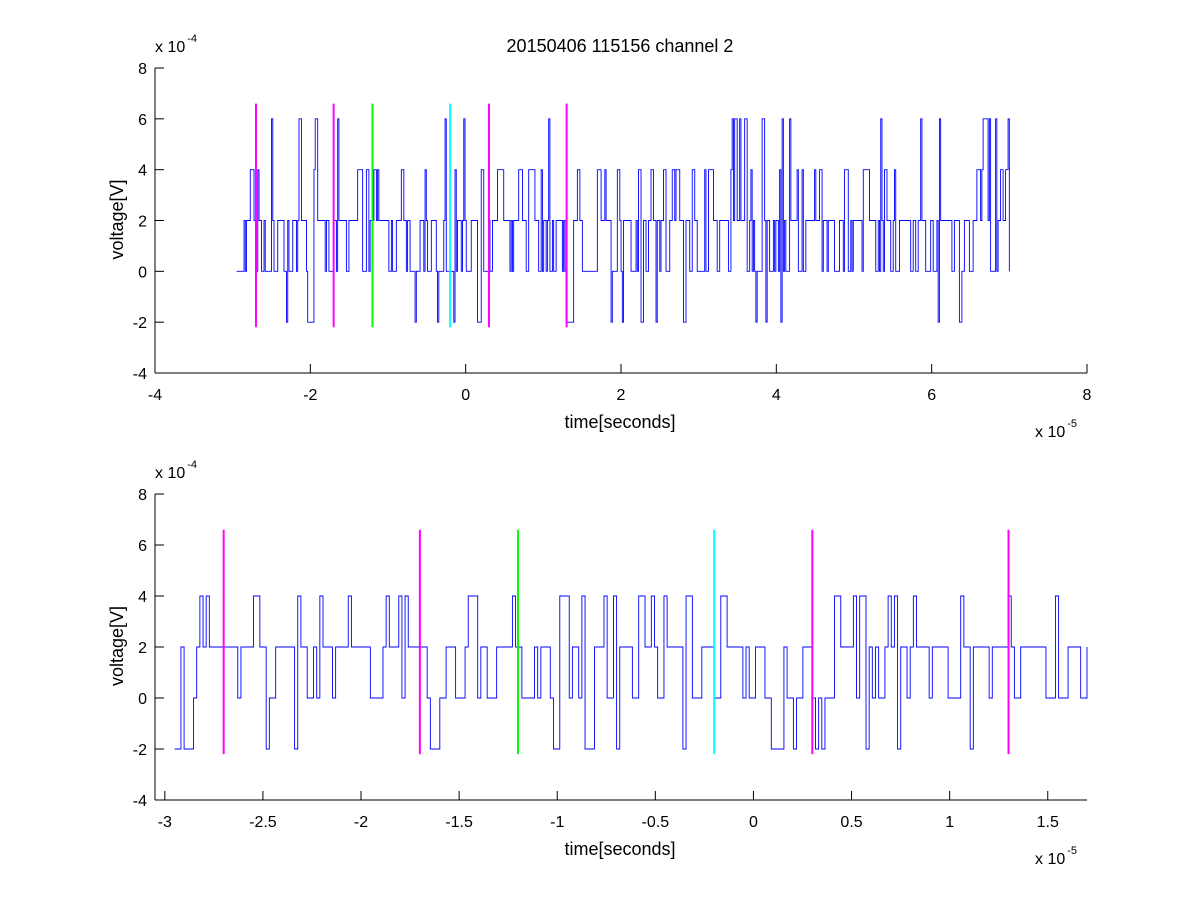 This screenshot has width=1200, height=900. What do you see at coordinates (949, 822) in the screenshot?
I see `x-tick-label: 1` at bounding box center [949, 822].